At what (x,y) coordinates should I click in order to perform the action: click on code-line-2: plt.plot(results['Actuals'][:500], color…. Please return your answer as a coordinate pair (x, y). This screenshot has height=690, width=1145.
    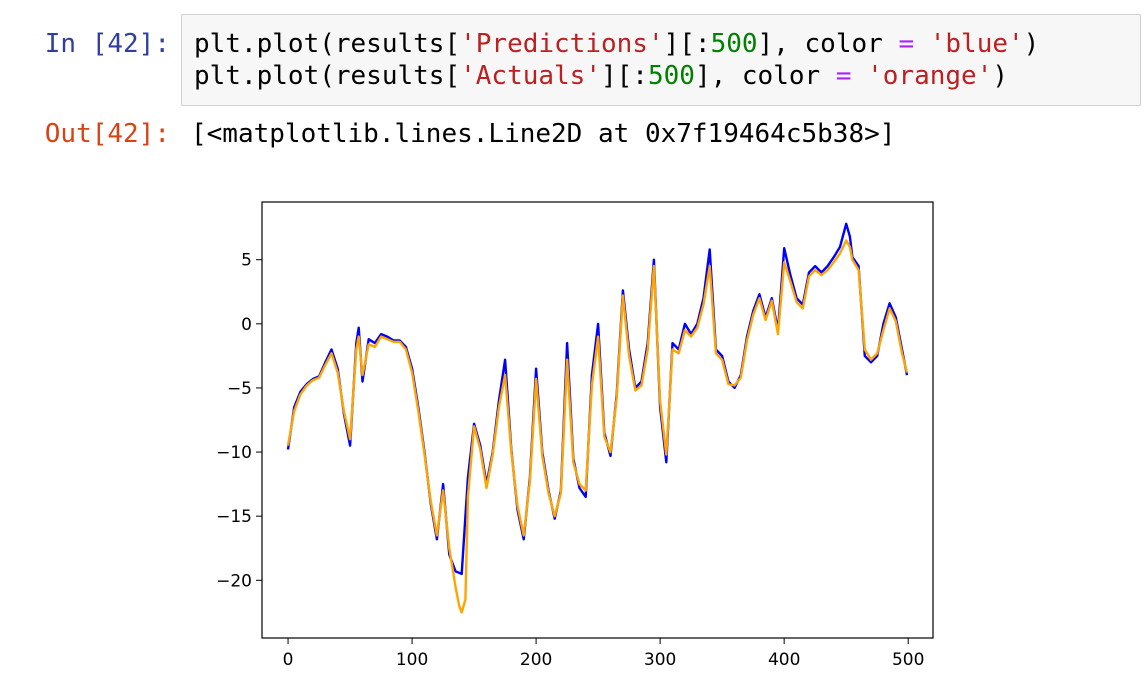
    Looking at the image, I should click on (601, 76).